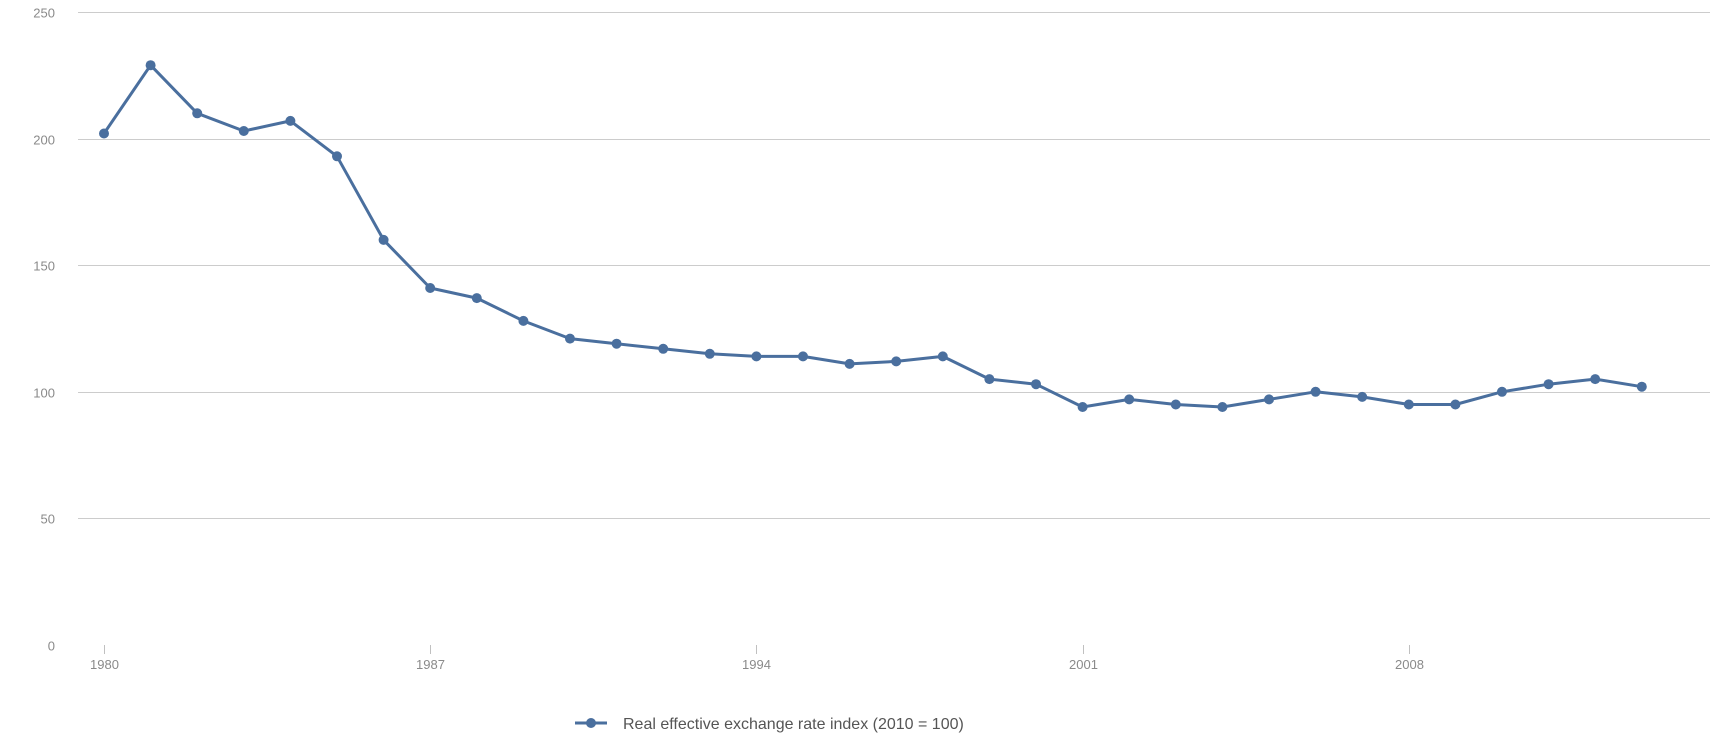 This screenshot has width=1717, height=733. I want to click on legend-marker-icon, so click(591, 723).